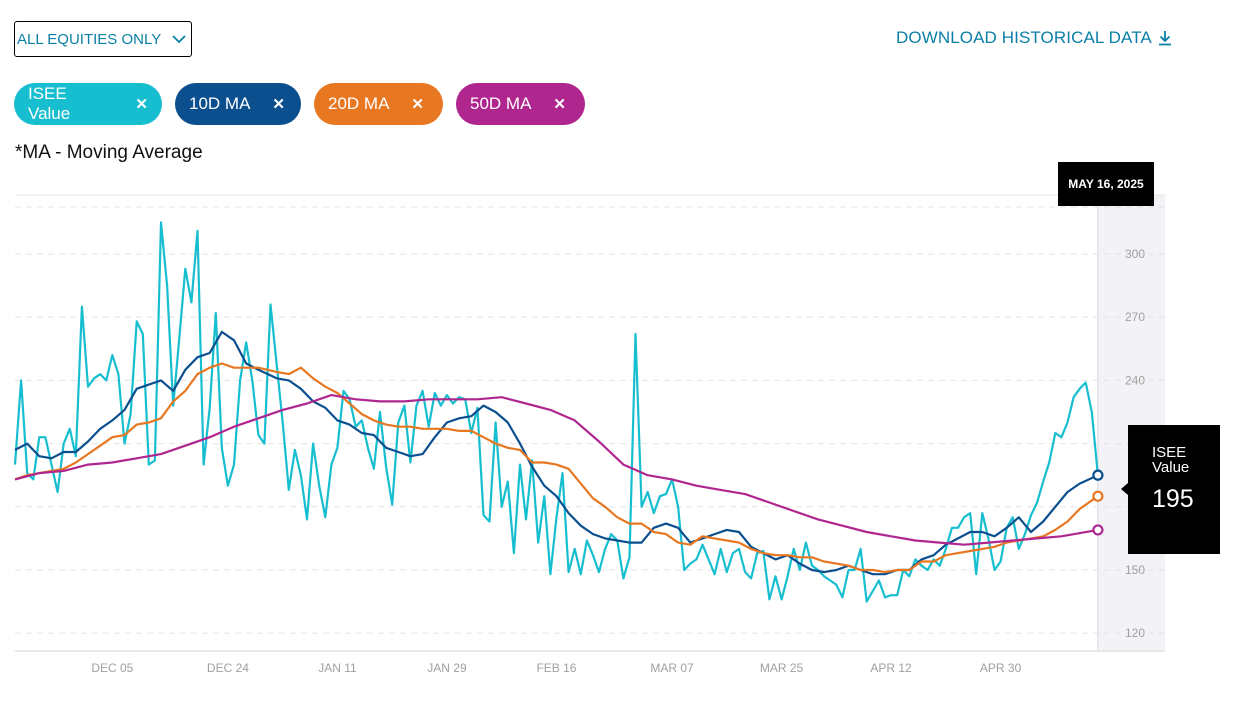 The height and width of the screenshot is (710, 1234). Describe the element at coordinates (228, 668) in the screenshot. I see `x-tick-label: DEC 24` at that location.